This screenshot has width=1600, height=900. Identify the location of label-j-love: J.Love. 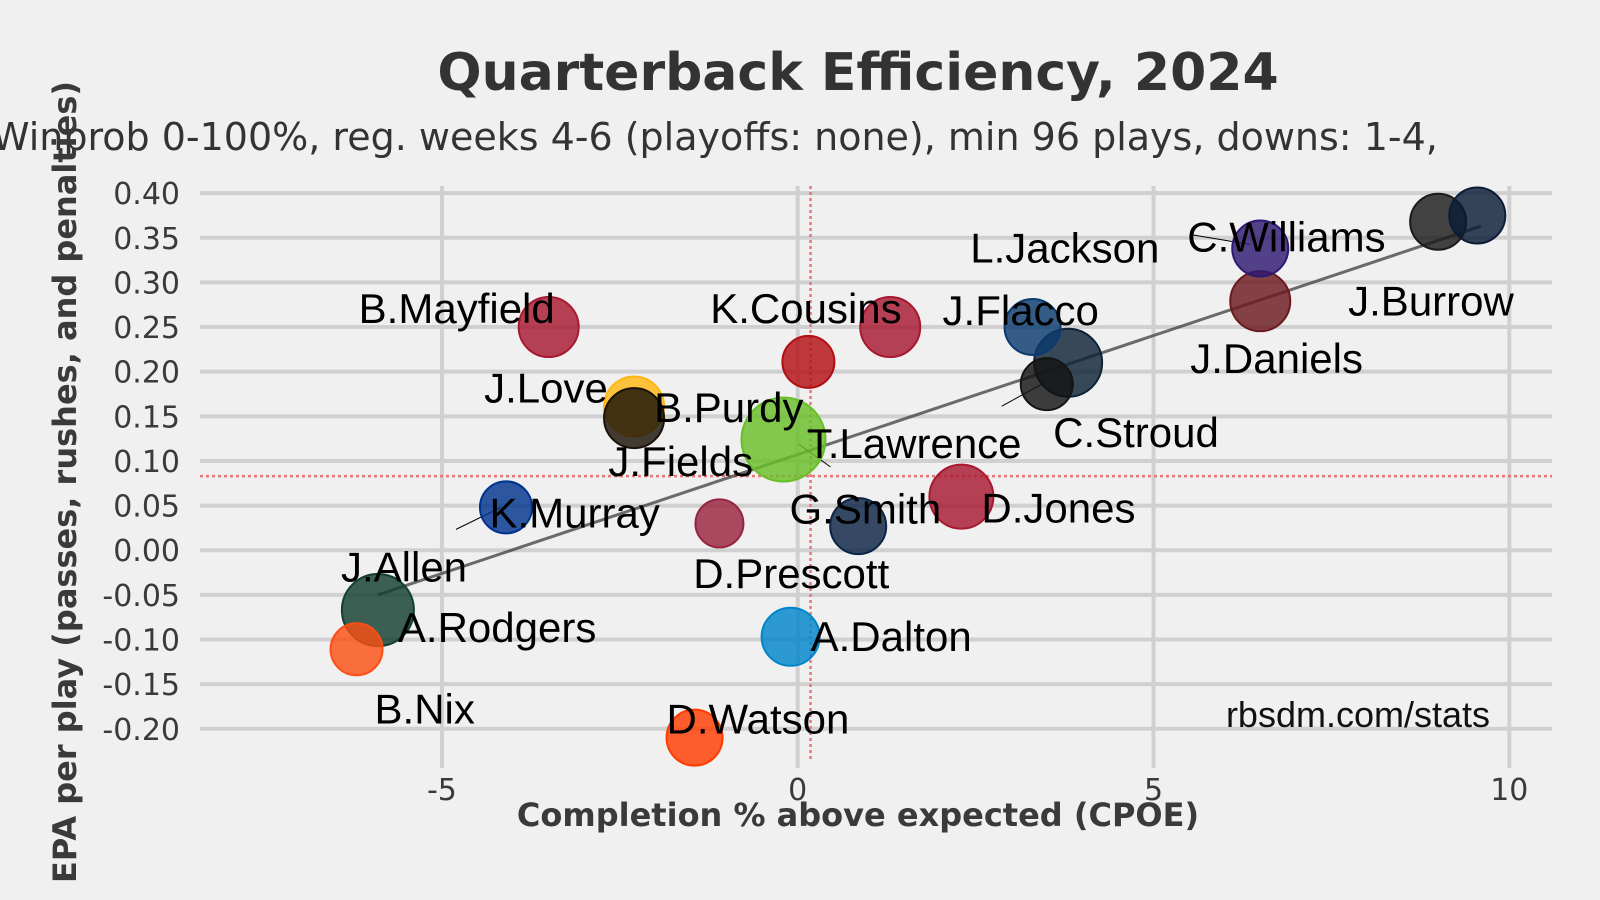
(546, 387).